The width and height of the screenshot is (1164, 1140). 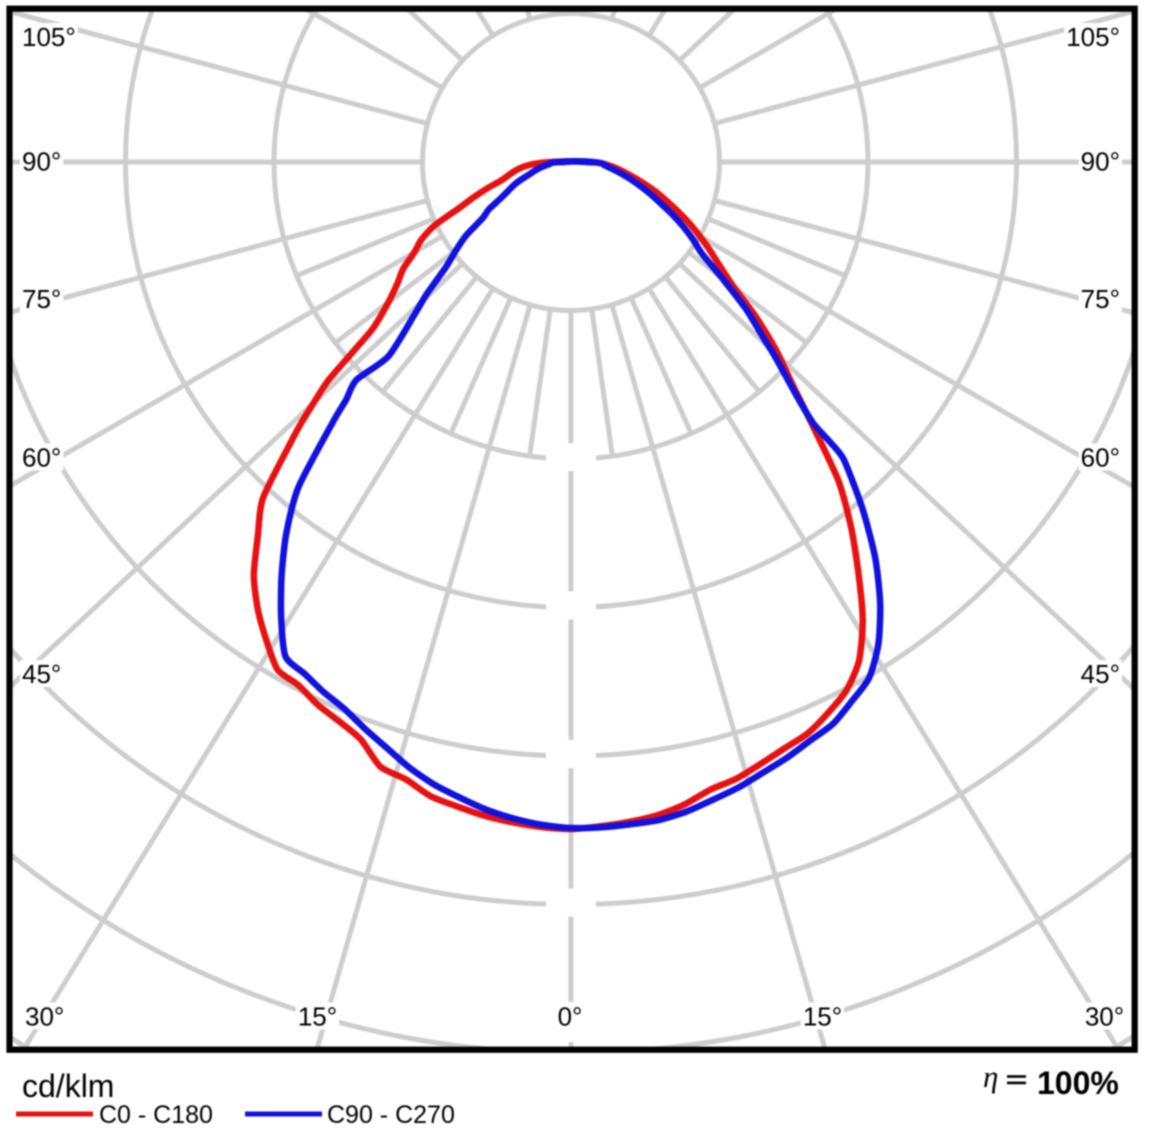 What do you see at coordinates (570, 1017) in the screenshot?
I see `svg-text: 0°` at bounding box center [570, 1017].